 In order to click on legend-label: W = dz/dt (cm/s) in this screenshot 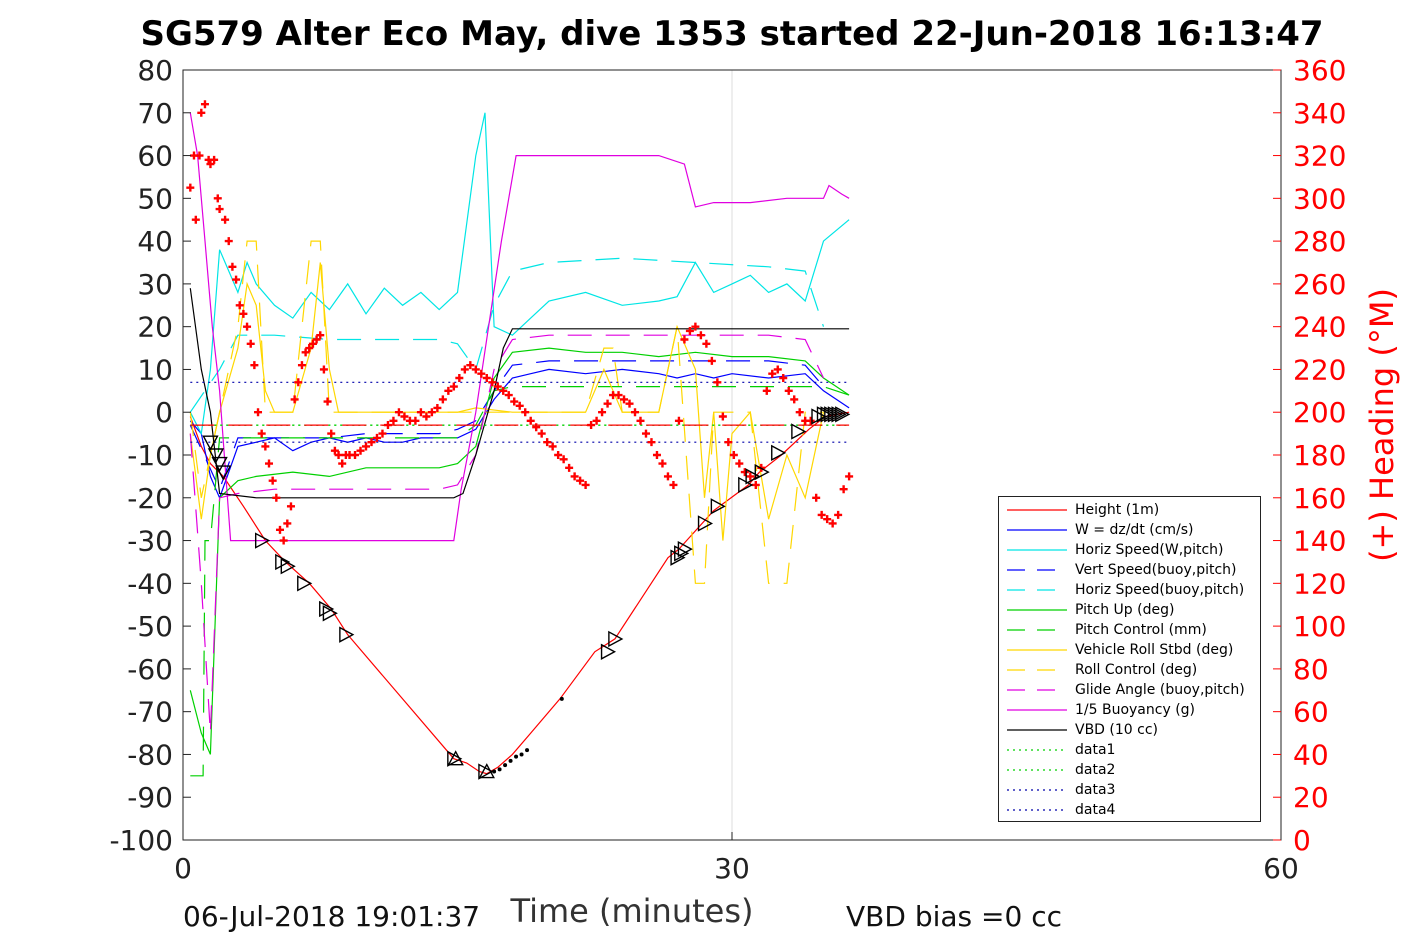, I will do `click(1134, 530)`.